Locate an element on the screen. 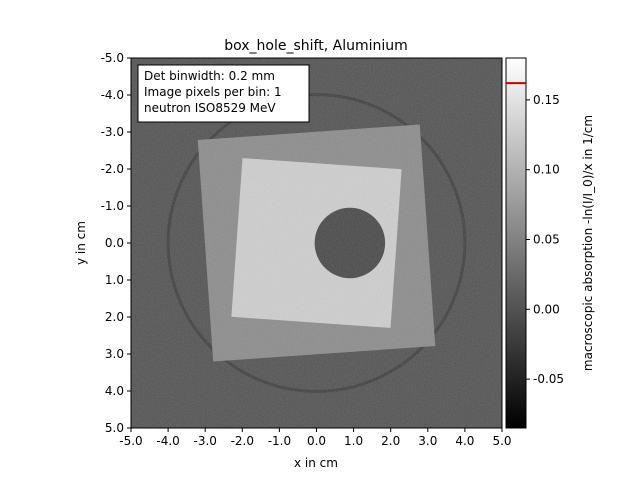 The image size is (640, 480). y-tick-label: 0.0 is located at coordinates (114, 243).